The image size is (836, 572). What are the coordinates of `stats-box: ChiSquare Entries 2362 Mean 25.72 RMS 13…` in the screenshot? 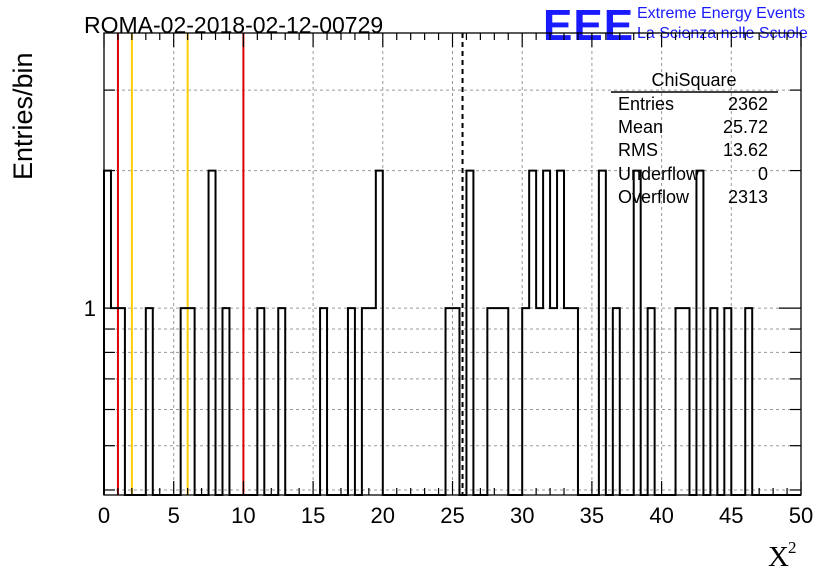 It's located at (694, 138).